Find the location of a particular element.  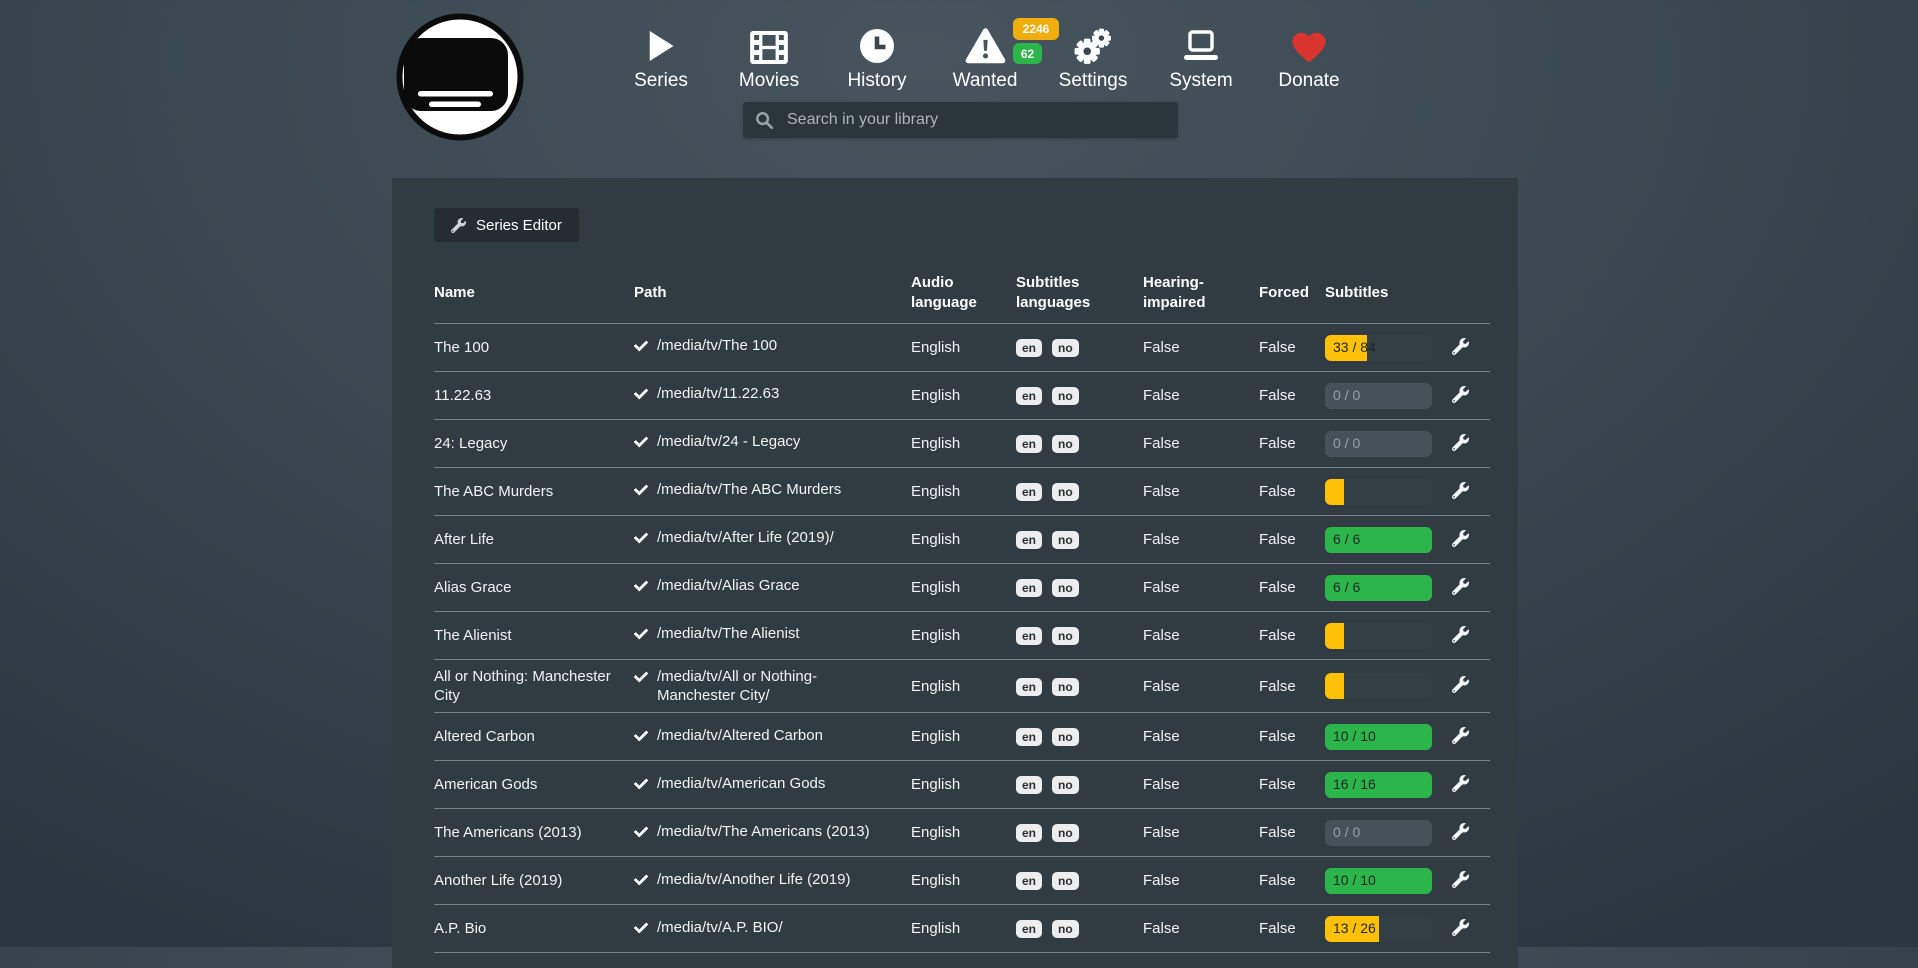

column-header: Forced is located at coordinates (1284, 292).